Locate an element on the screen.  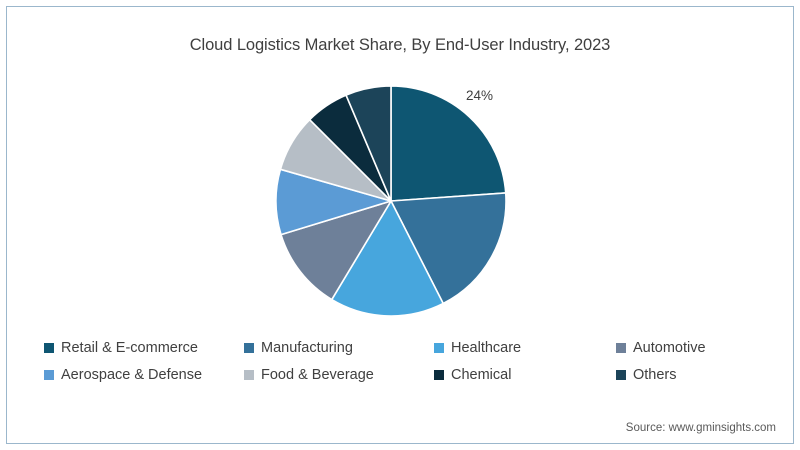
pie-slice-manufacturing is located at coordinates (448, 248).